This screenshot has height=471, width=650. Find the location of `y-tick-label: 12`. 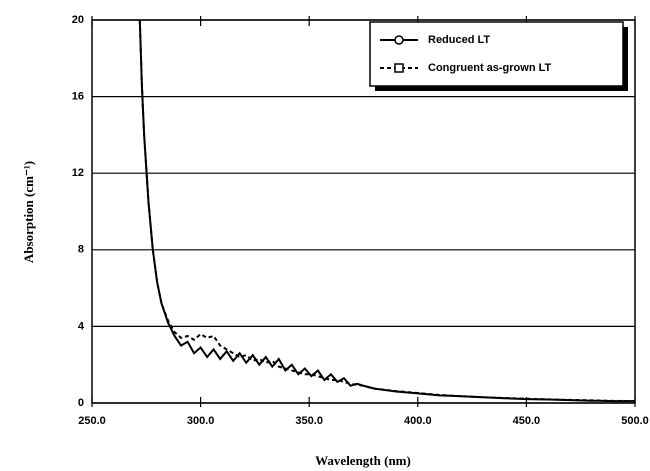

y-tick-label: 12 is located at coordinates (78, 173).